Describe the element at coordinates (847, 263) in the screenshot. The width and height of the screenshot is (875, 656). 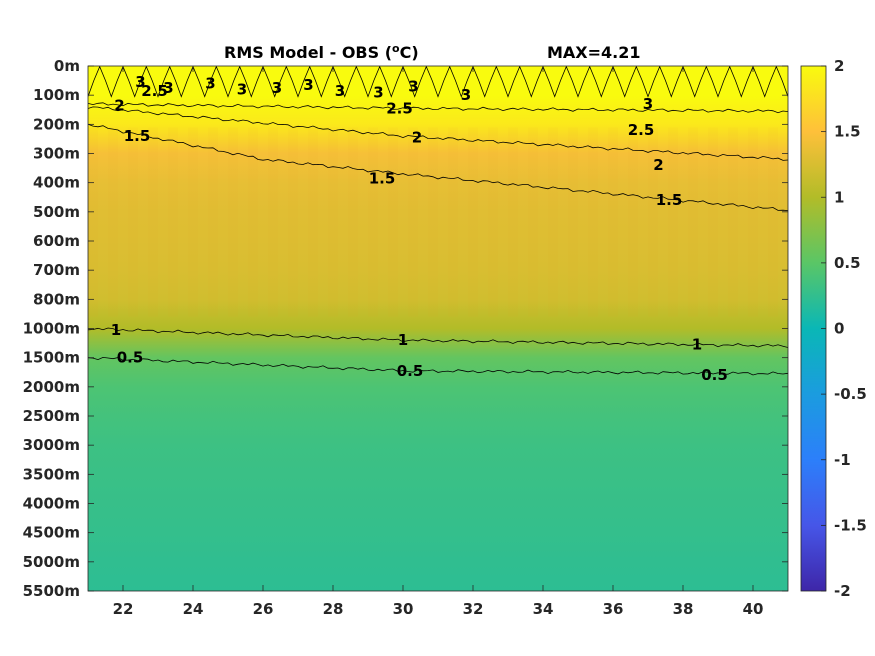
I see `colorbar-tick-label: 0.5` at that location.